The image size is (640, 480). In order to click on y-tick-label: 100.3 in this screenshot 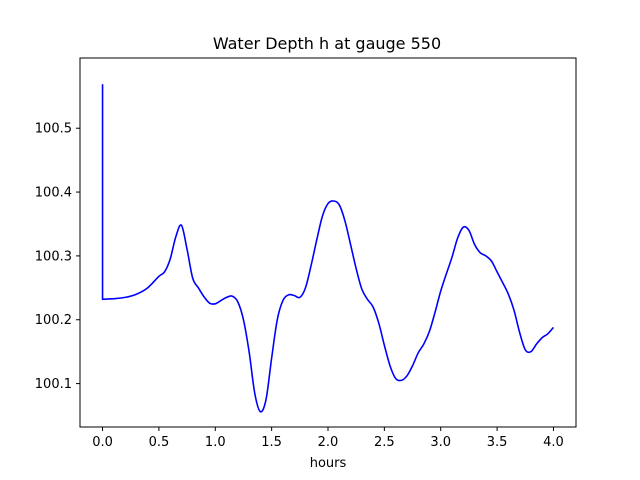, I will do `click(53, 256)`.